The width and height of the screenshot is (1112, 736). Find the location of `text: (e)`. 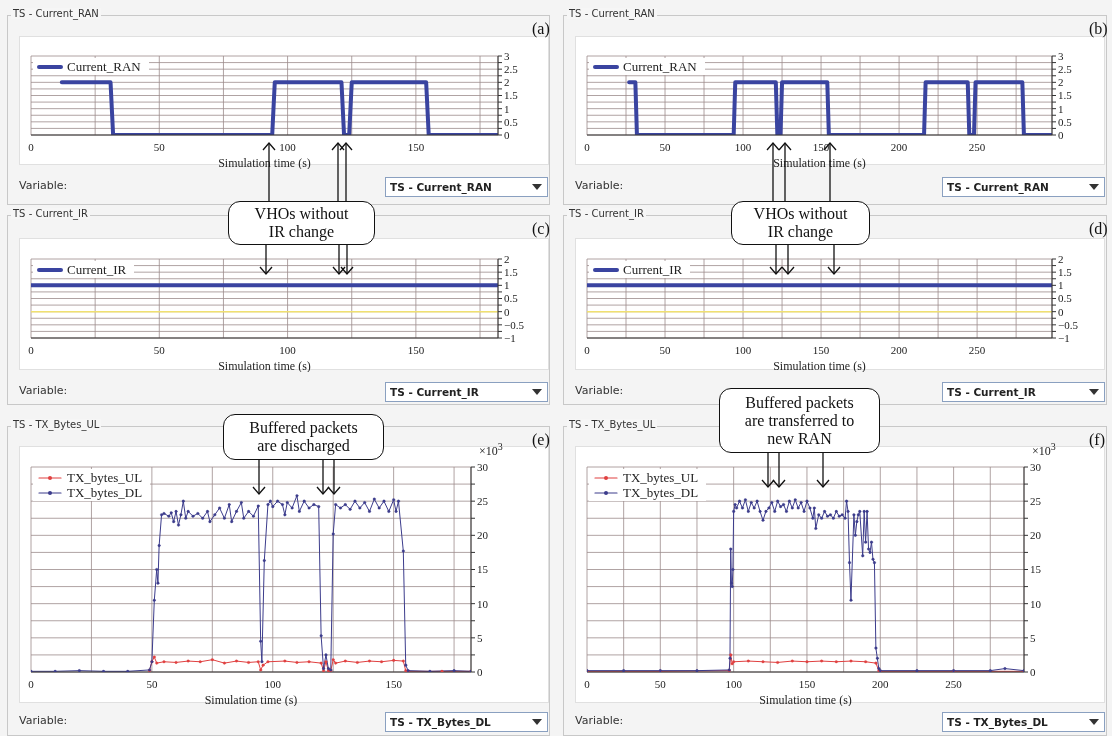

text: (e) is located at coordinates (541, 440).